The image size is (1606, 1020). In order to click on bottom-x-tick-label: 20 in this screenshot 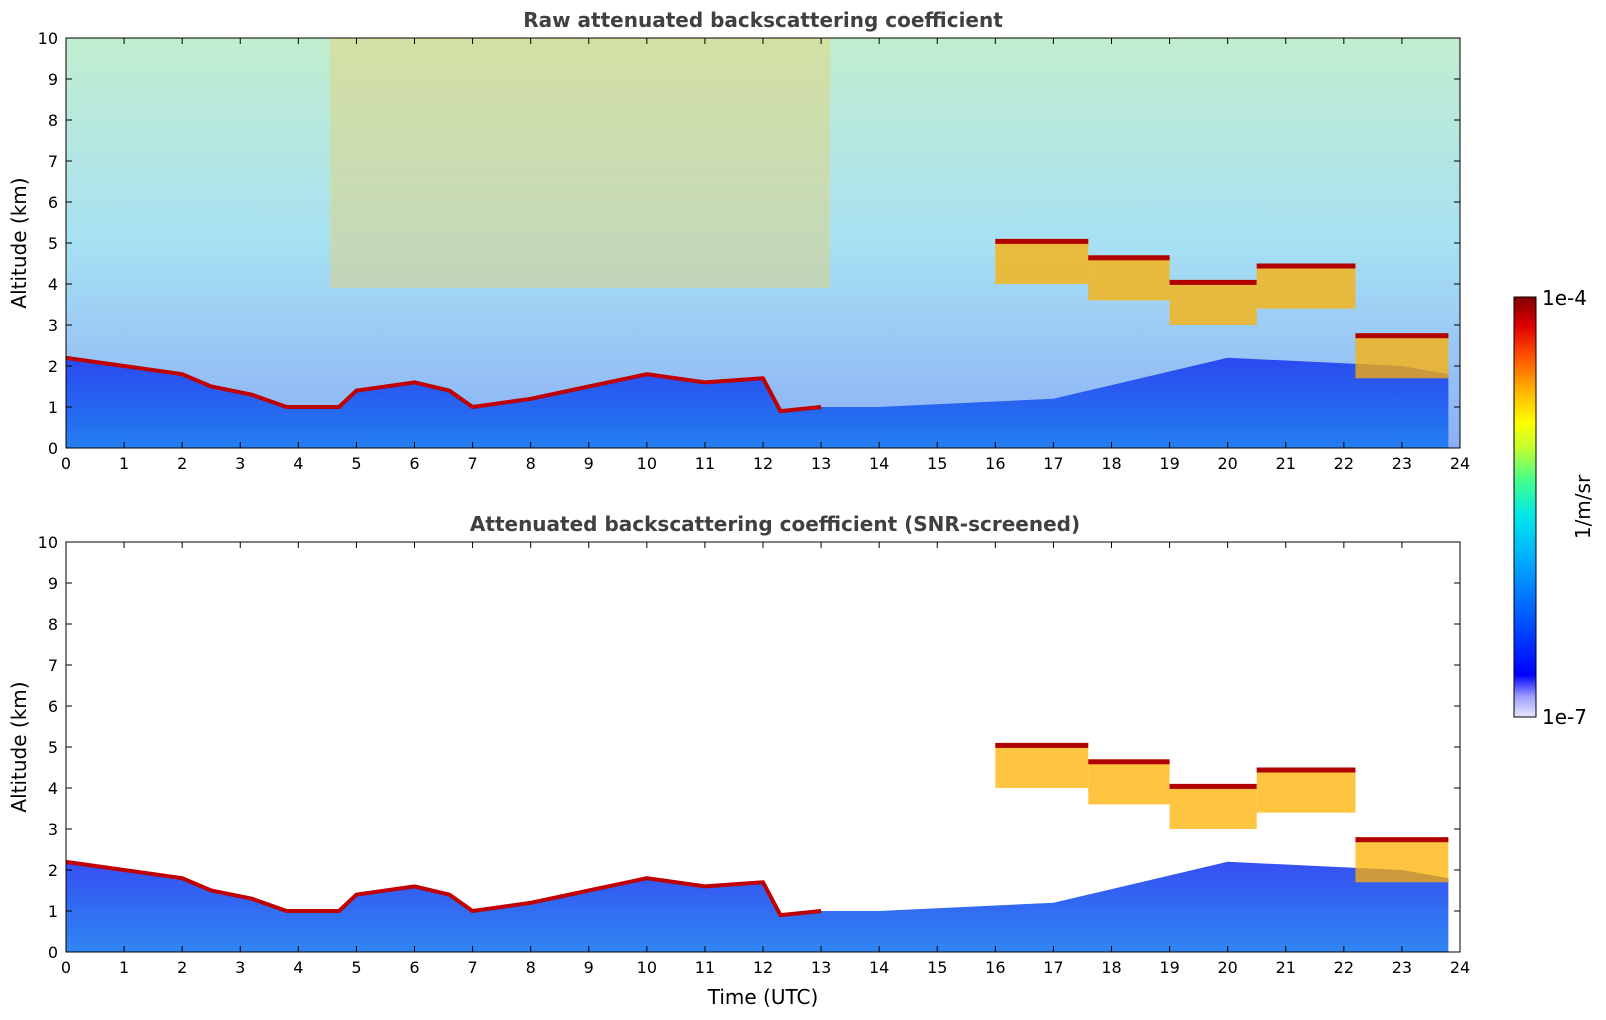, I will do `click(1227, 967)`.